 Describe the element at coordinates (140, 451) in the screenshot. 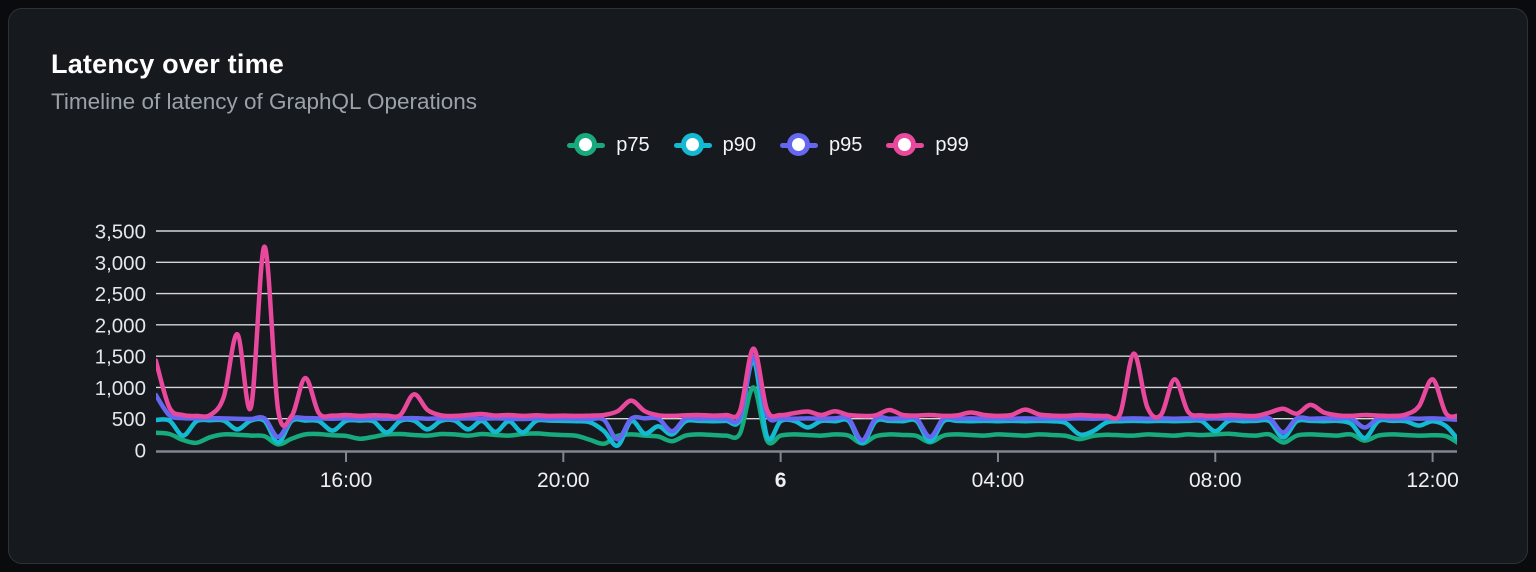

I see `y-tick-label: 0` at that location.